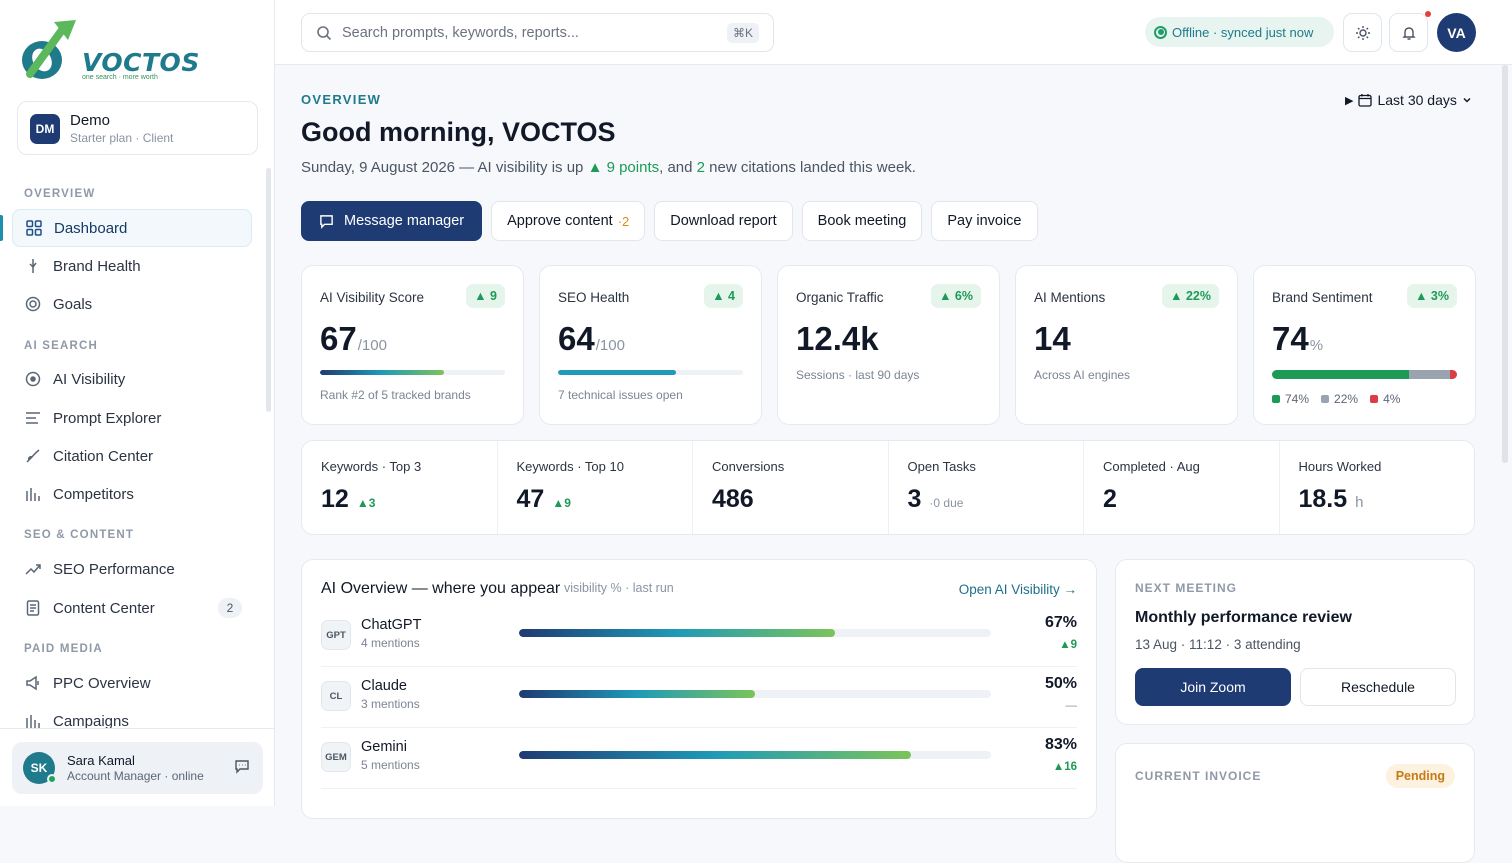 The height and width of the screenshot is (863, 1512). What do you see at coordinates (1505, 264) in the screenshot?
I see `page-scrollbar` at bounding box center [1505, 264].